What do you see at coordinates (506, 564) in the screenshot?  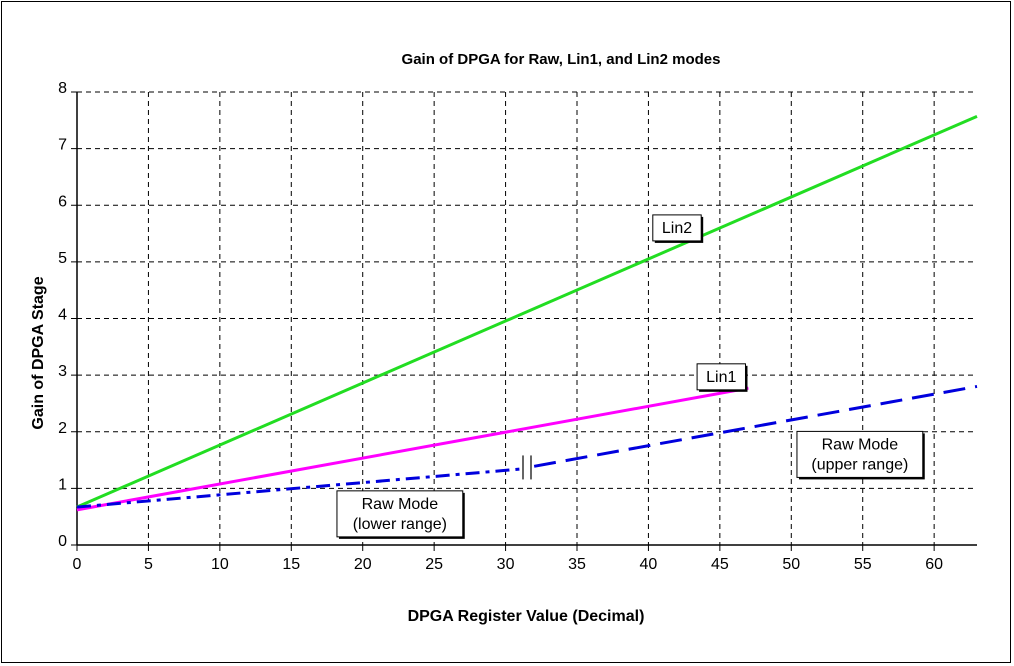 I see `x-tick-label-30: 30` at bounding box center [506, 564].